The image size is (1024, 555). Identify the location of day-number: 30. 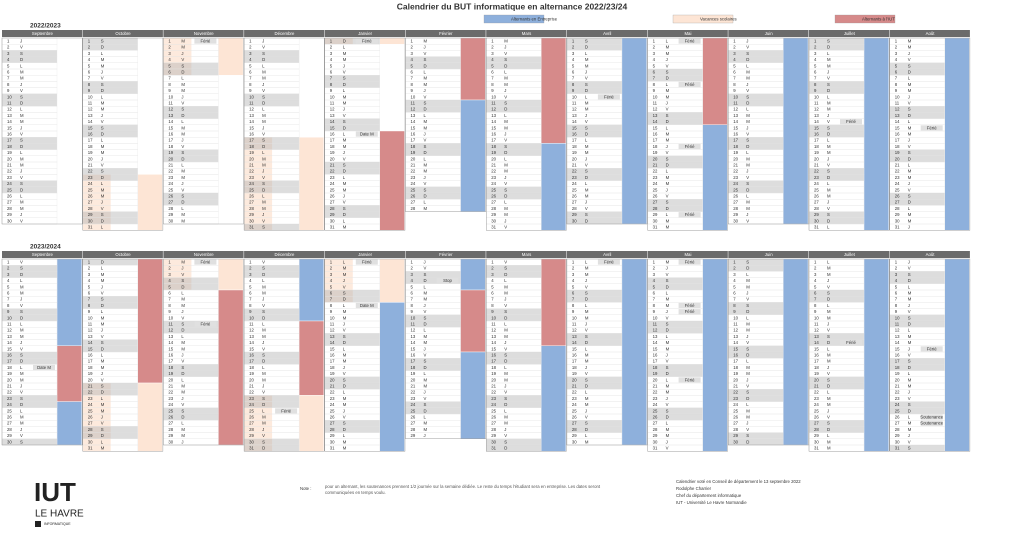
(897, 220).